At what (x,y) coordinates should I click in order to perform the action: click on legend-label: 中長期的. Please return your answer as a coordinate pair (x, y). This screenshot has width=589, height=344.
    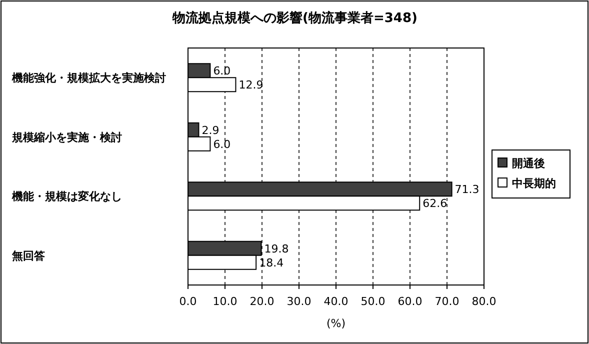
    Looking at the image, I should click on (534, 183).